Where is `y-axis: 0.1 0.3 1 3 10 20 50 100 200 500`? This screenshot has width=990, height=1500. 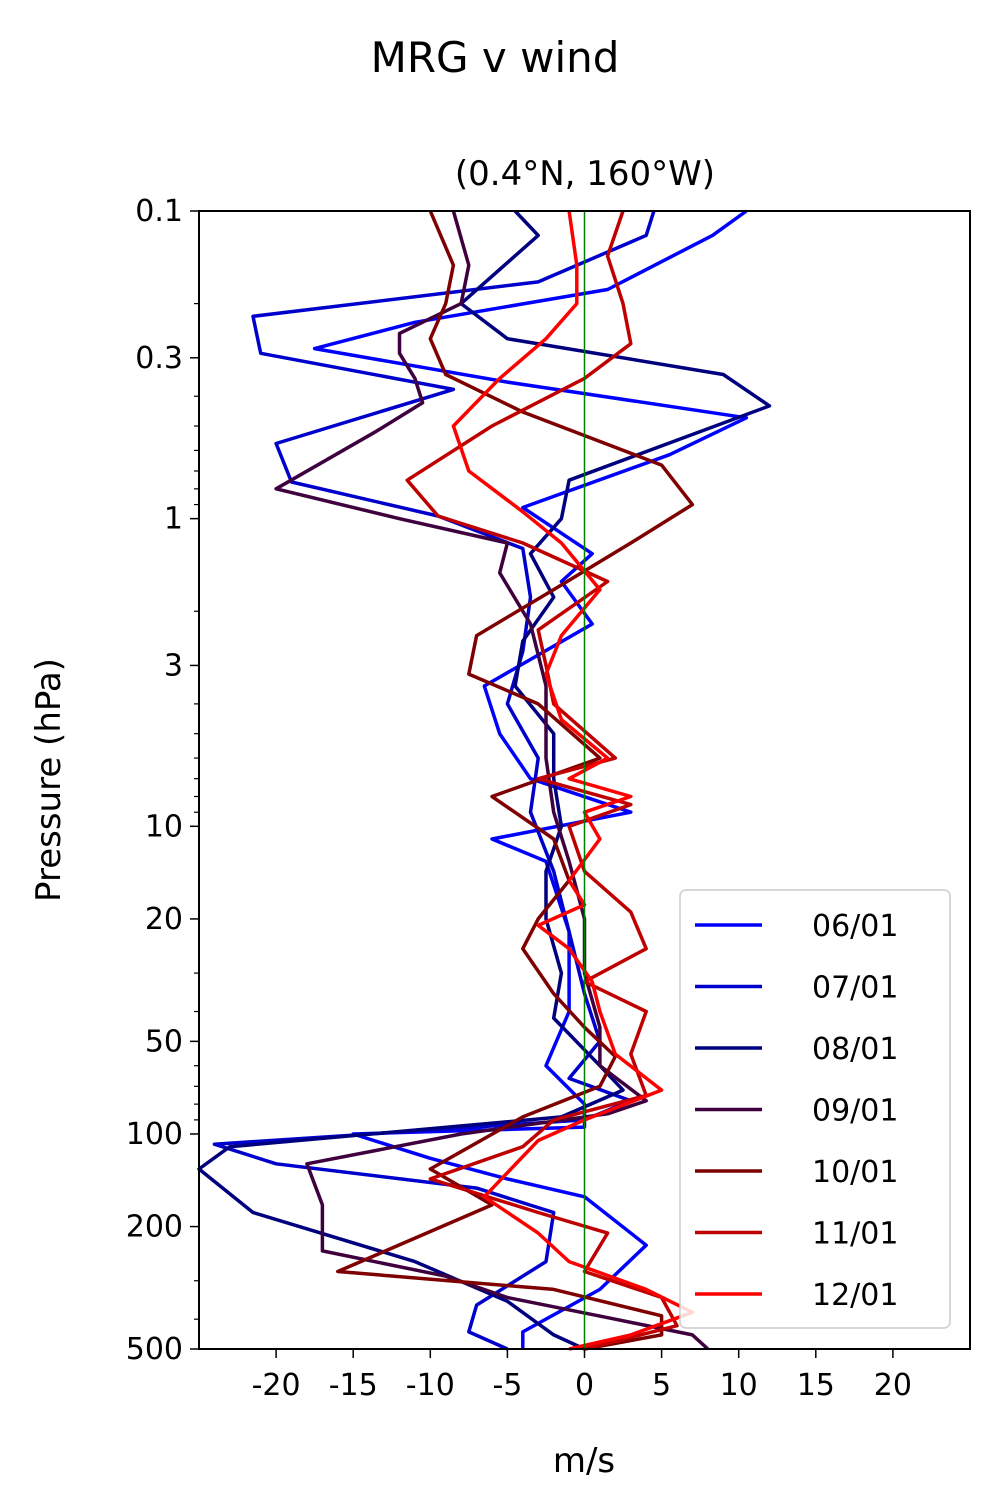 y-axis: 0.1 0.3 1 3 10 20 50 100 200 500 is located at coordinates (162, 780).